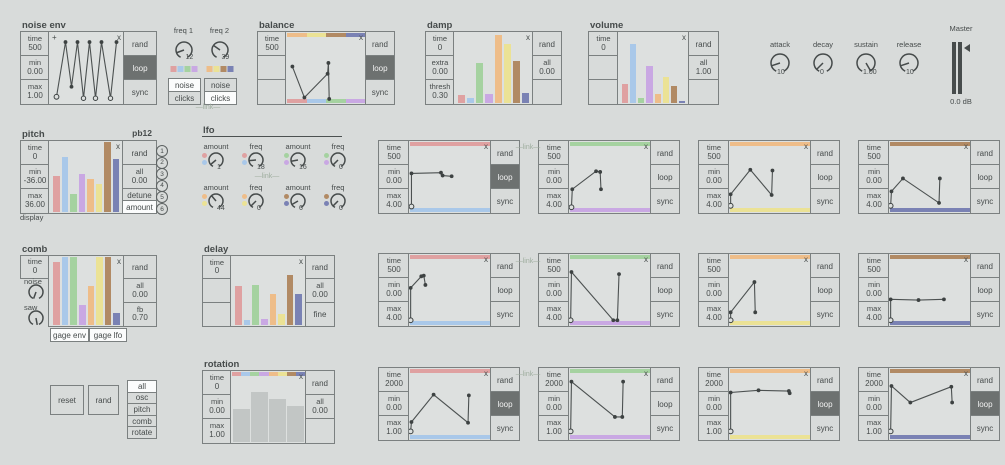 The height and width of the screenshot is (465, 1005). What do you see at coordinates (217, 383) in the screenshot?
I see `rotation-field-time: time 0` at bounding box center [217, 383].